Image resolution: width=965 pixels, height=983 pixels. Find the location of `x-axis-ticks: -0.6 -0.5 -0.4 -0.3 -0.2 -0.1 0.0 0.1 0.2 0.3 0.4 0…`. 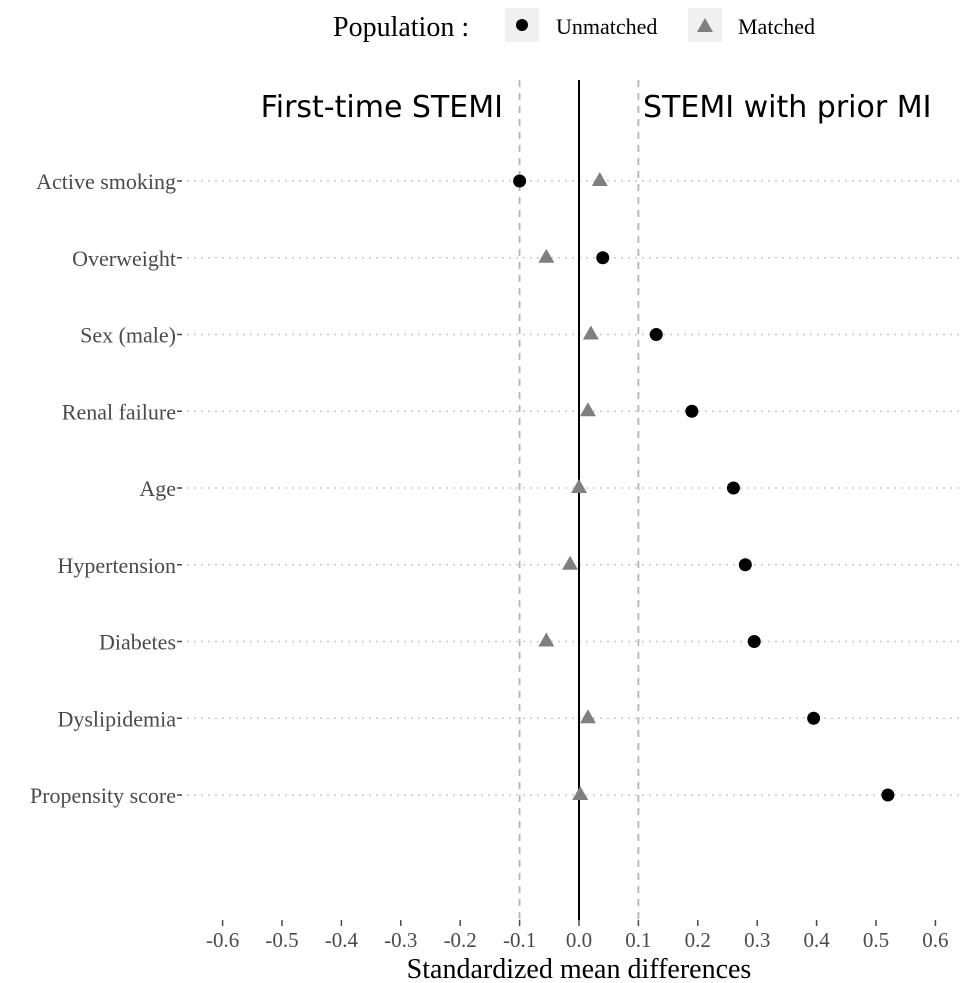

x-axis-ticks: -0.6 -0.5 -0.4 -0.3 -0.2 -0.1 0.0 0.1 0.2 0.3 0.4 0… is located at coordinates (577, 936).